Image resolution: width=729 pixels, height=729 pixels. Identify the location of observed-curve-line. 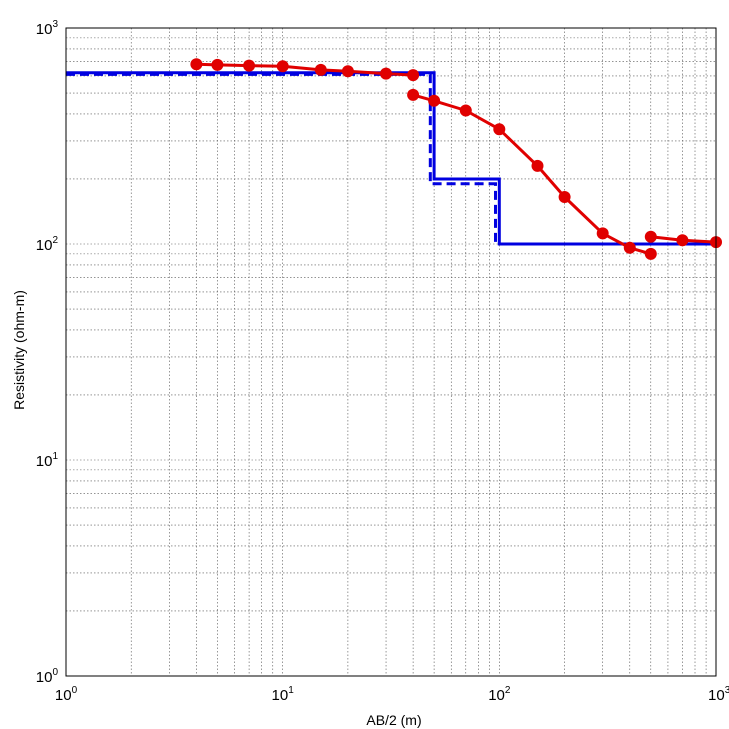
(532, 174).